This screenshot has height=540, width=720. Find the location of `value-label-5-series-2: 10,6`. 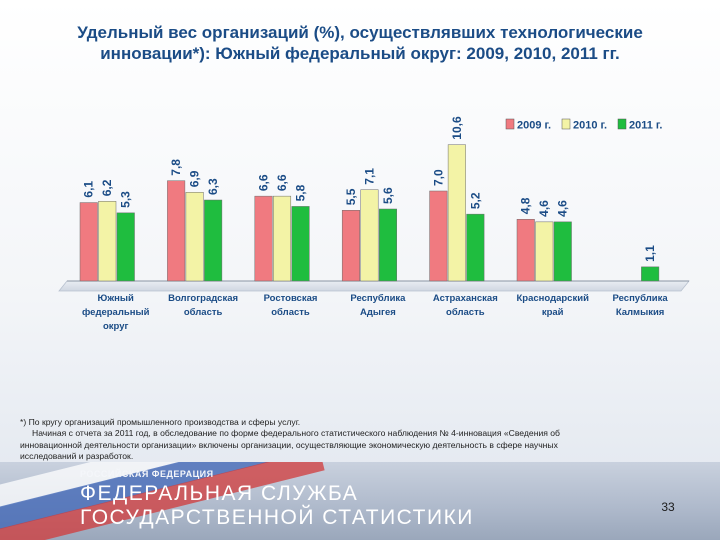

value-label-5-series-2: 10,6 is located at coordinates (457, 128).